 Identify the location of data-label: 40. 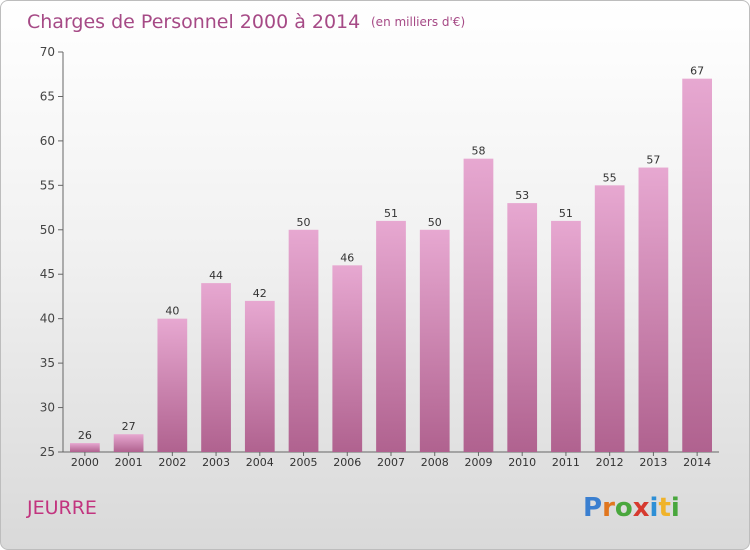
(172, 311).